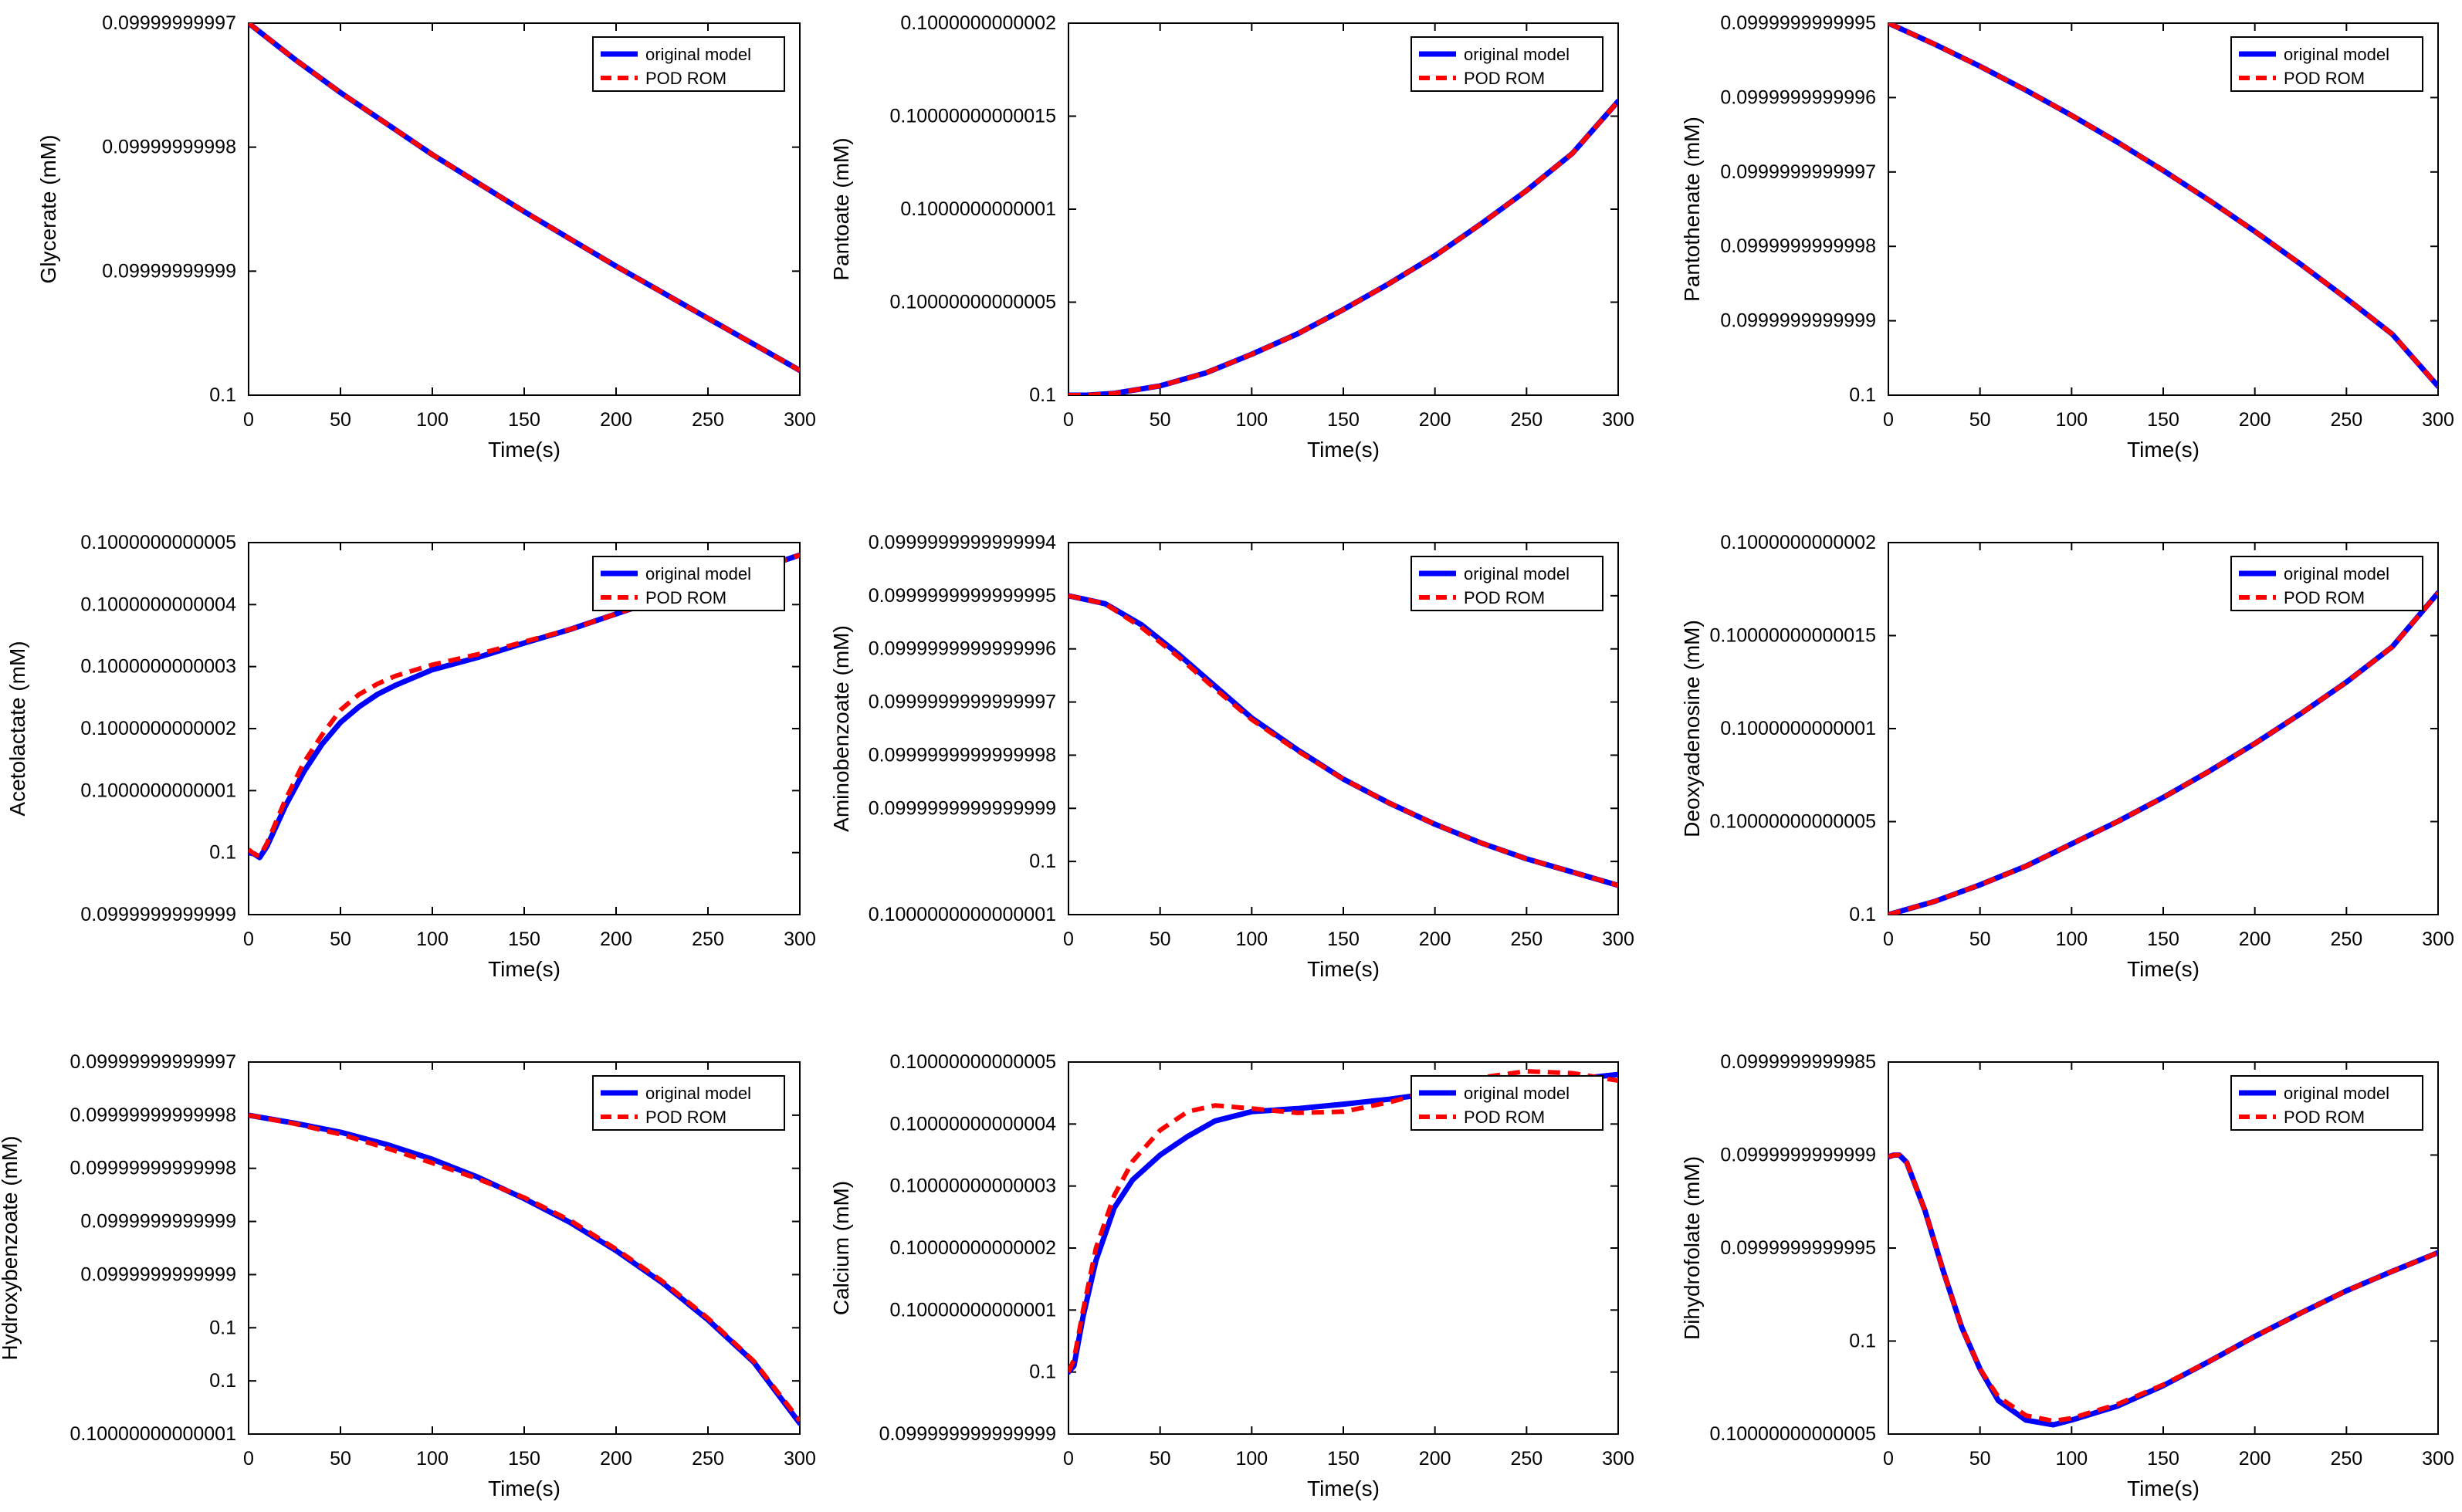  What do you see at coordinates (1798, 246) in the screenshot?
I see `chart-3-ytick-label: 0.0999999999998` at bounding box center [1798, 246].